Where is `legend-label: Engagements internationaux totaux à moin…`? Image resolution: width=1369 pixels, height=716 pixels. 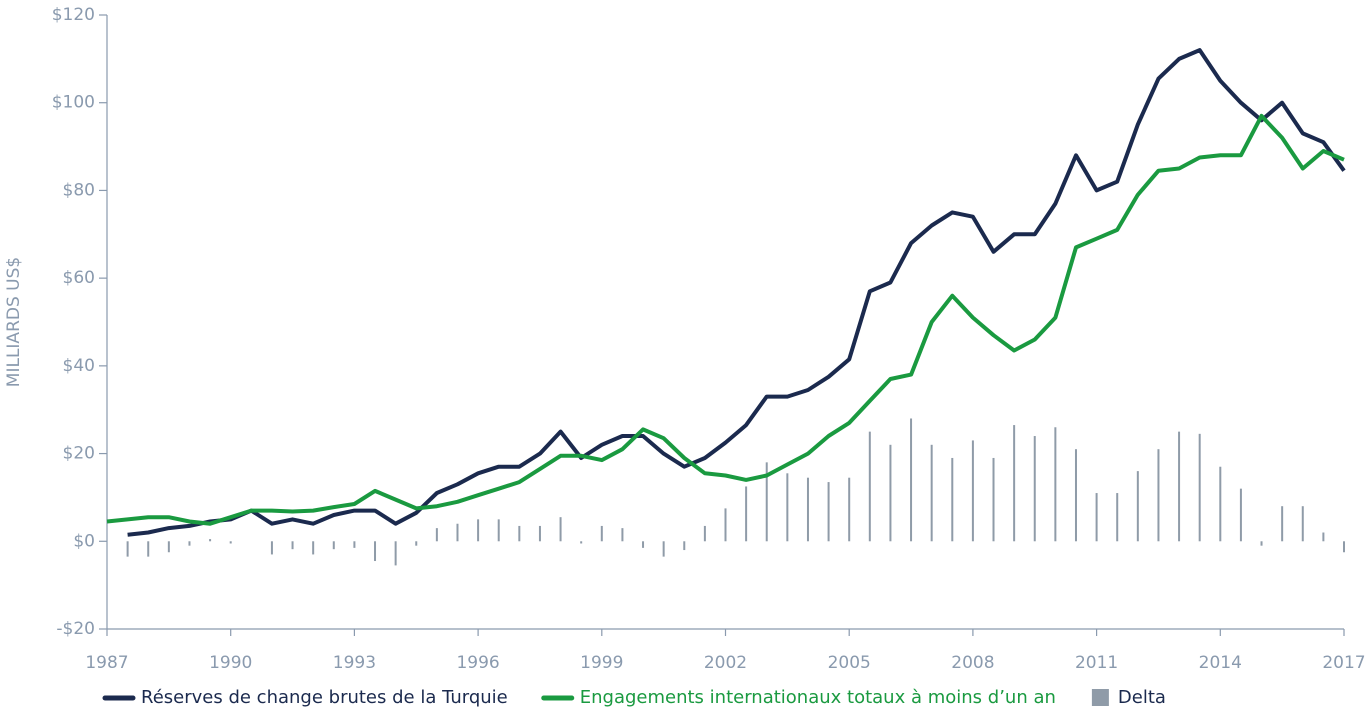
legend-label: Engagements internationaux totaux à moin… is located at coordinates (818, 697).